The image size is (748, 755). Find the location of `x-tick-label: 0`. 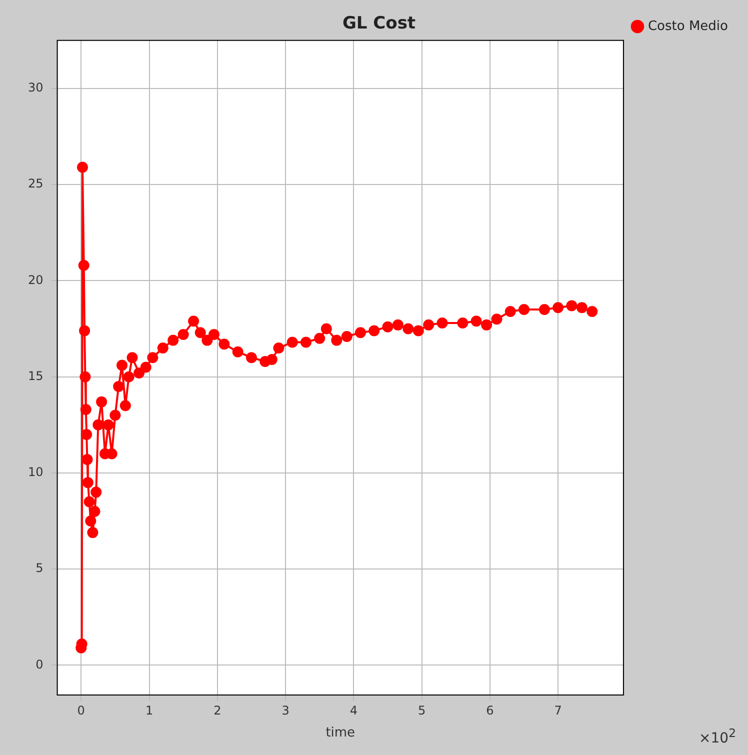

x-tick-label: 0 is located at coordinates (81, 710).